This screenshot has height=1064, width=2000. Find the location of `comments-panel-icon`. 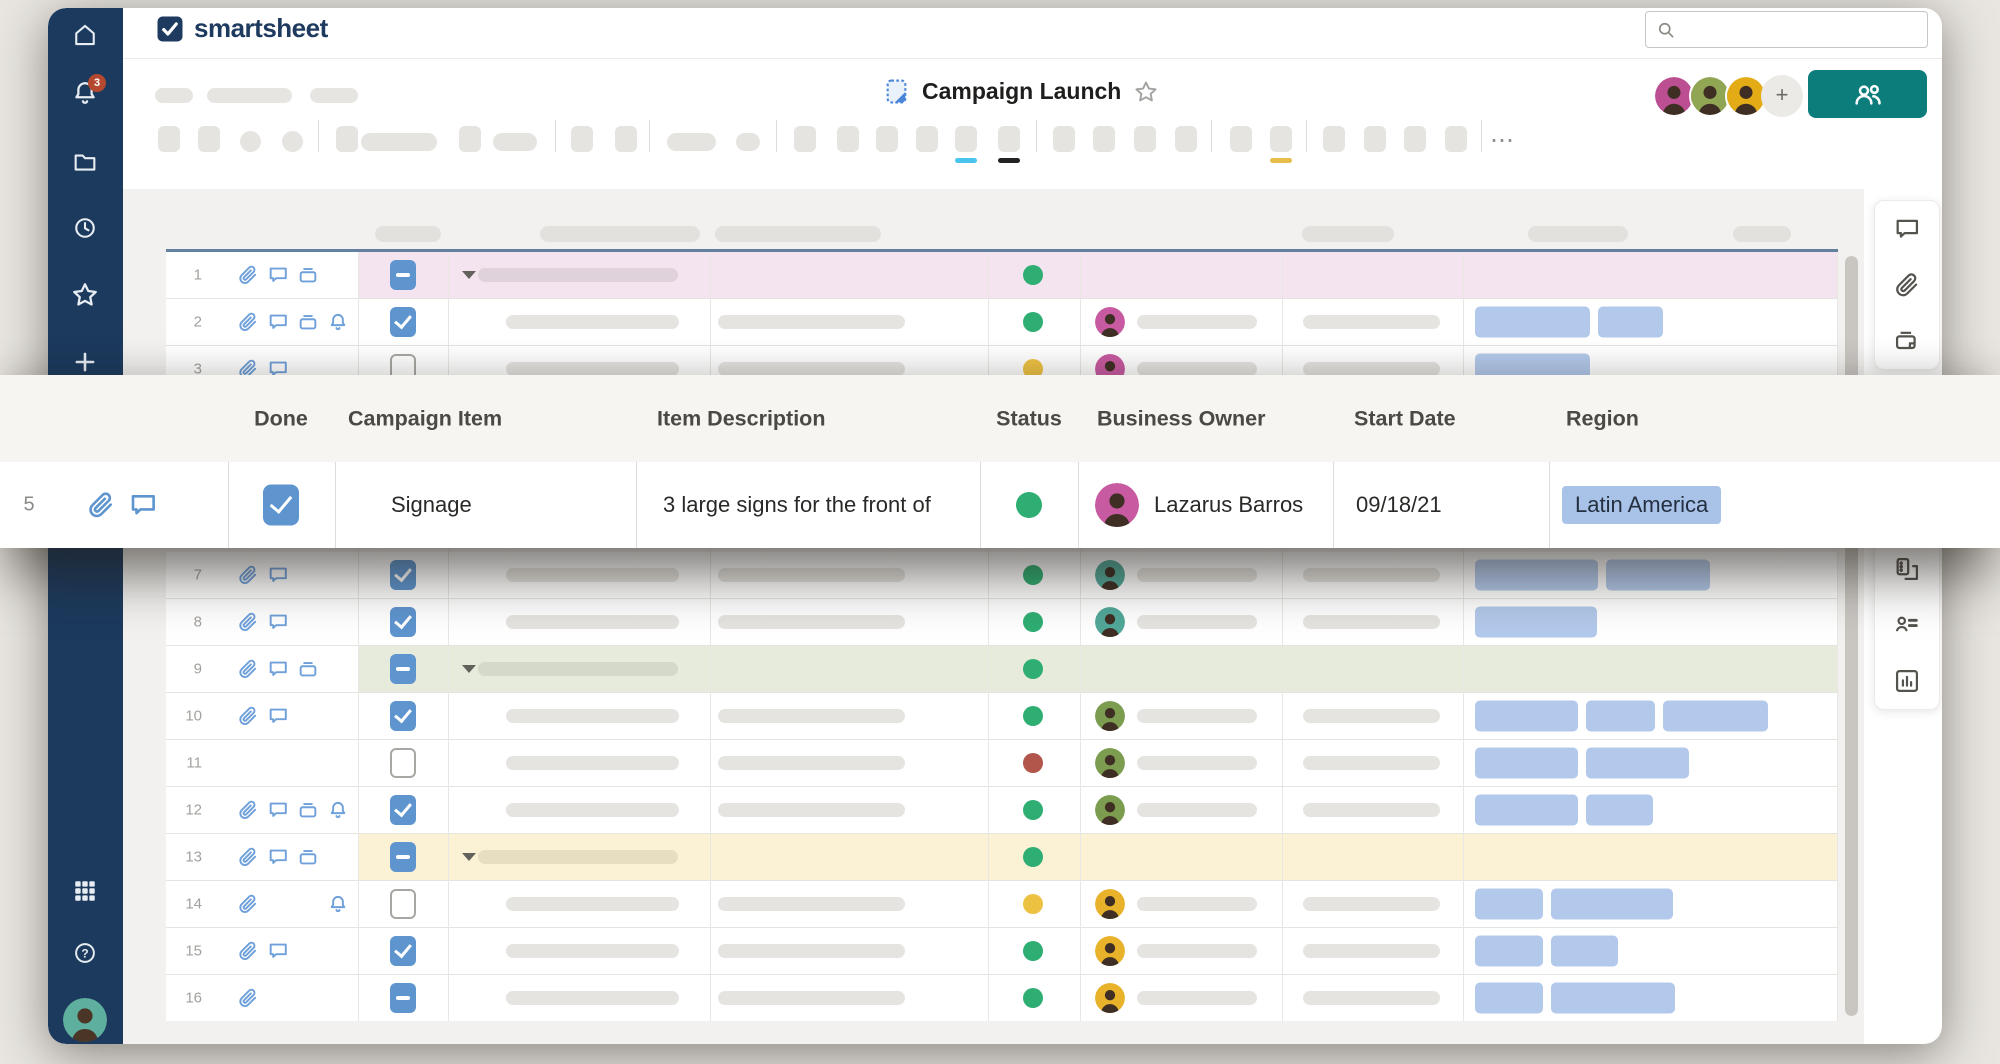

comments-panel-icon is located at coordinates (1907, 229).